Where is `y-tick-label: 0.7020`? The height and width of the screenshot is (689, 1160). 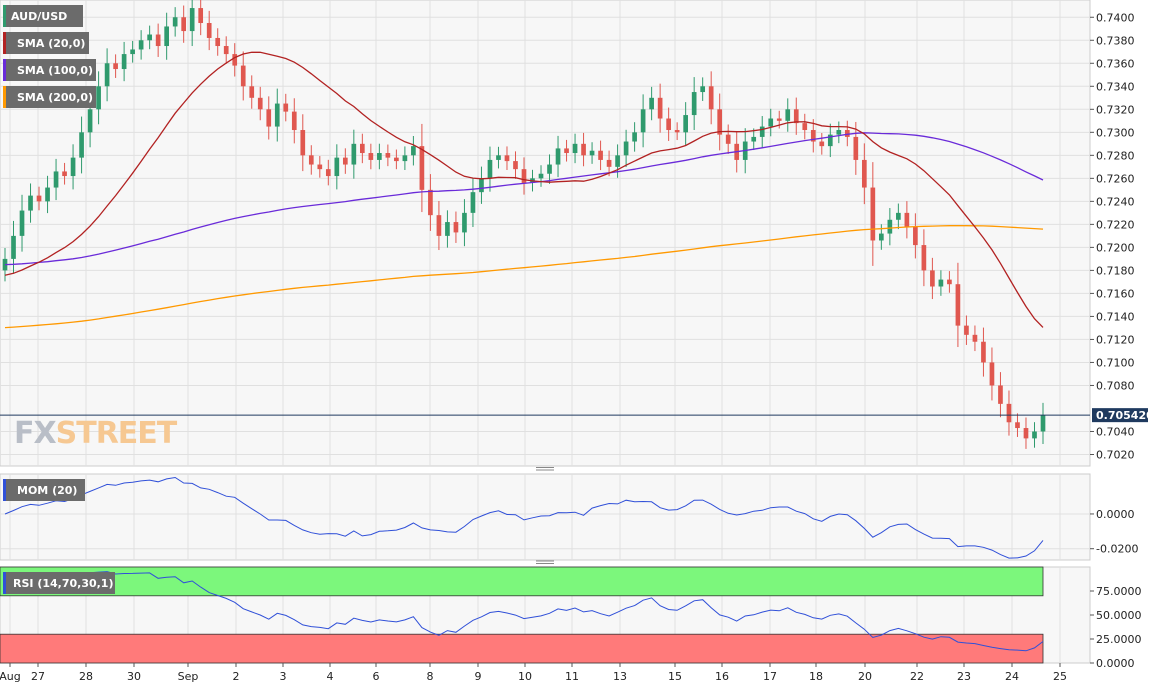
y-tick-label: 0.7020 is located at coordinates (1115, 454).